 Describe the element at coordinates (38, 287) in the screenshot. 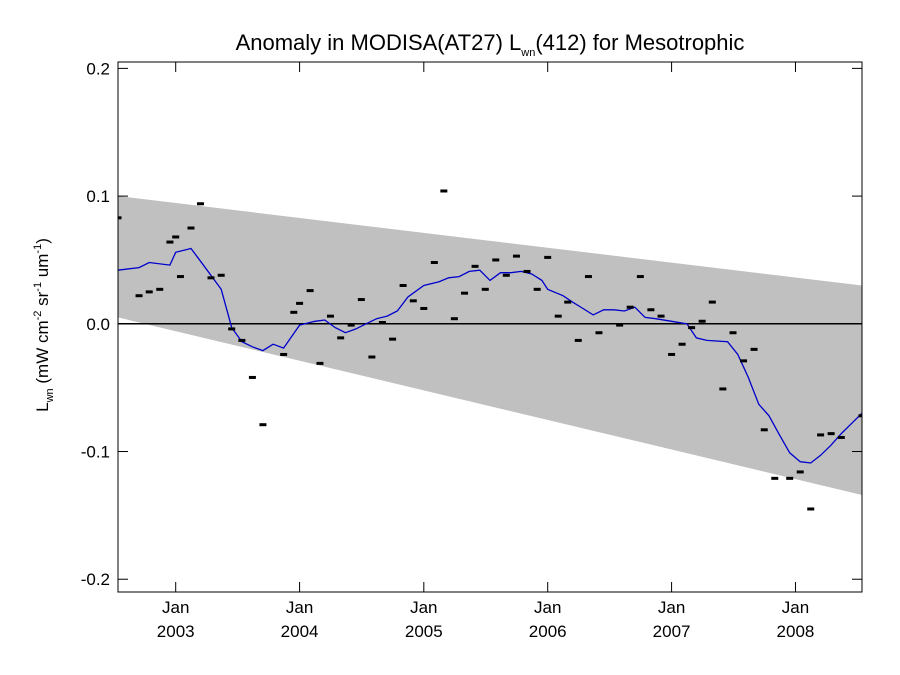

I see `y-axis-label-exp2: -1` at that location.